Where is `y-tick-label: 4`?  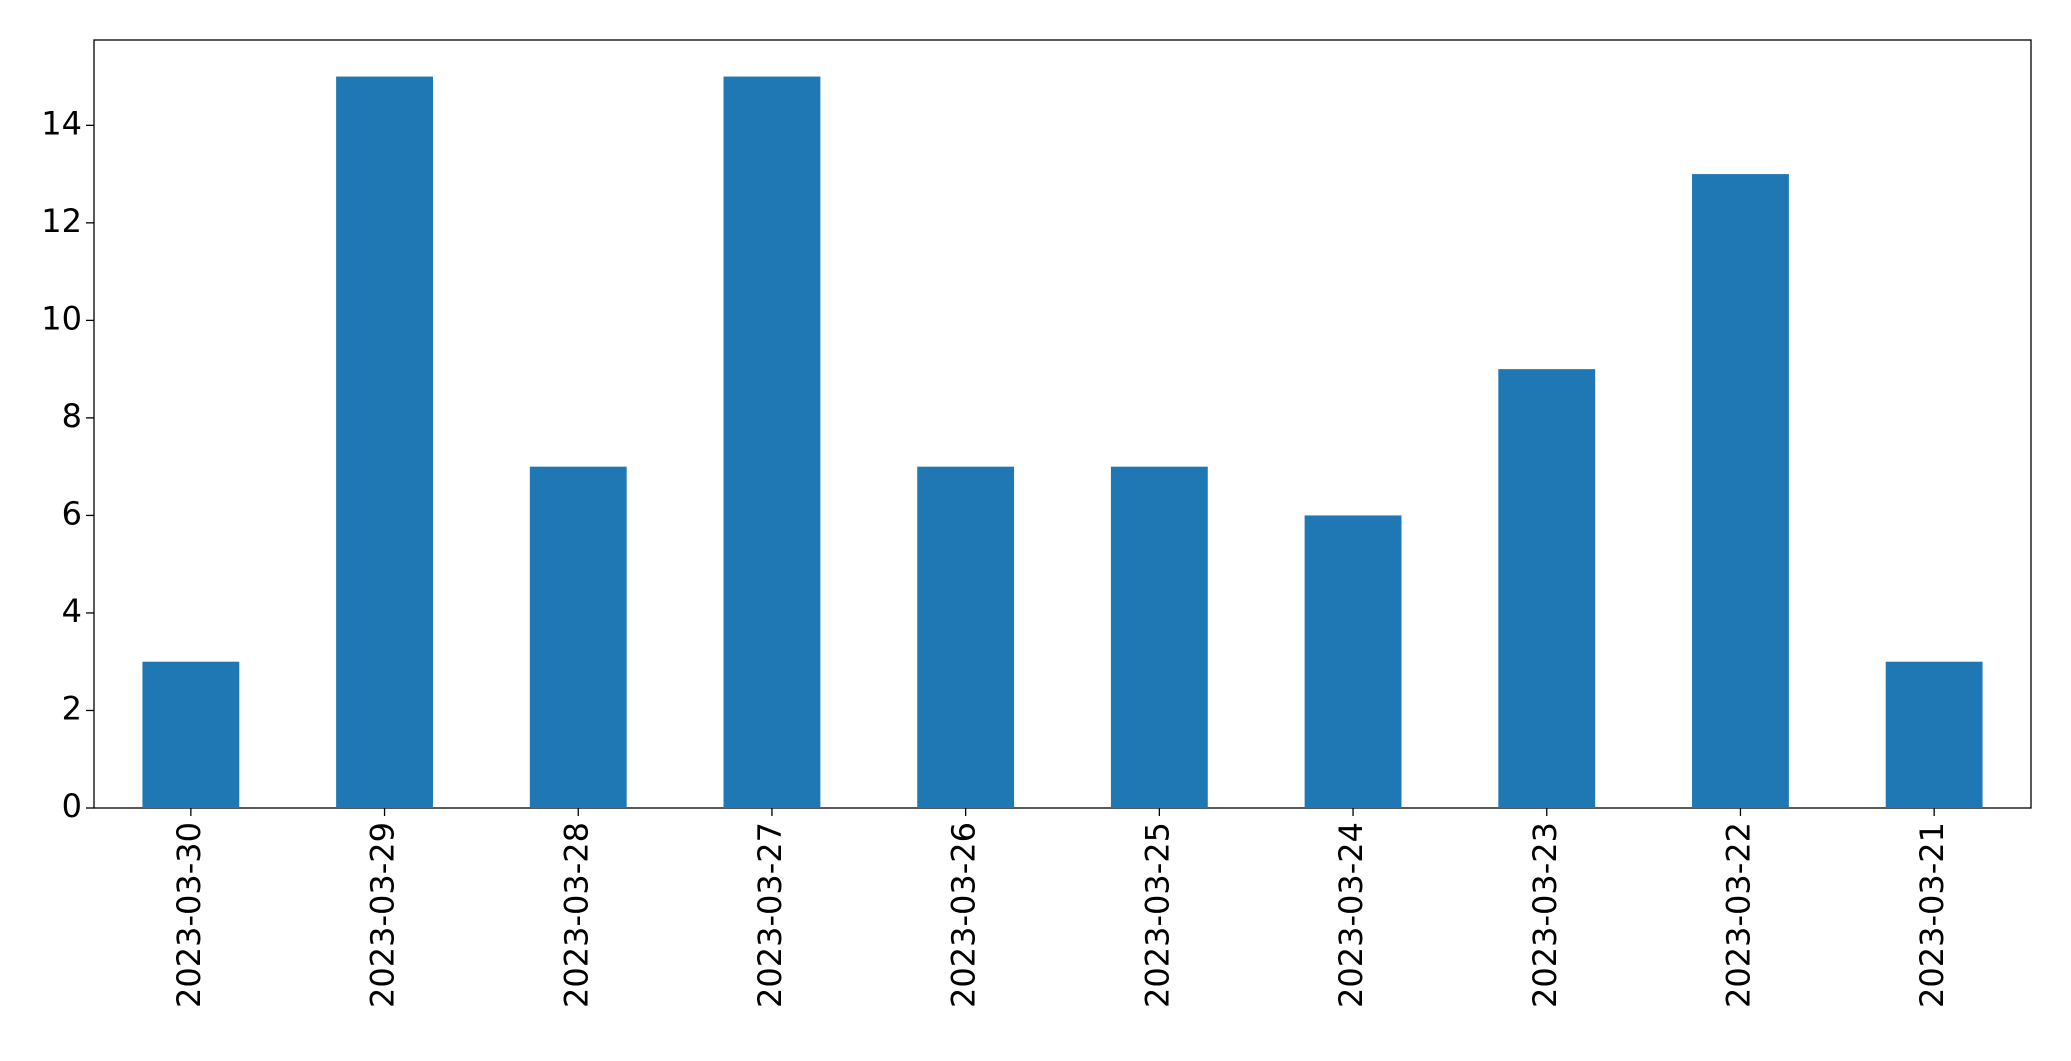
y-tick-label: 4 is located at coordinates (72, 611).